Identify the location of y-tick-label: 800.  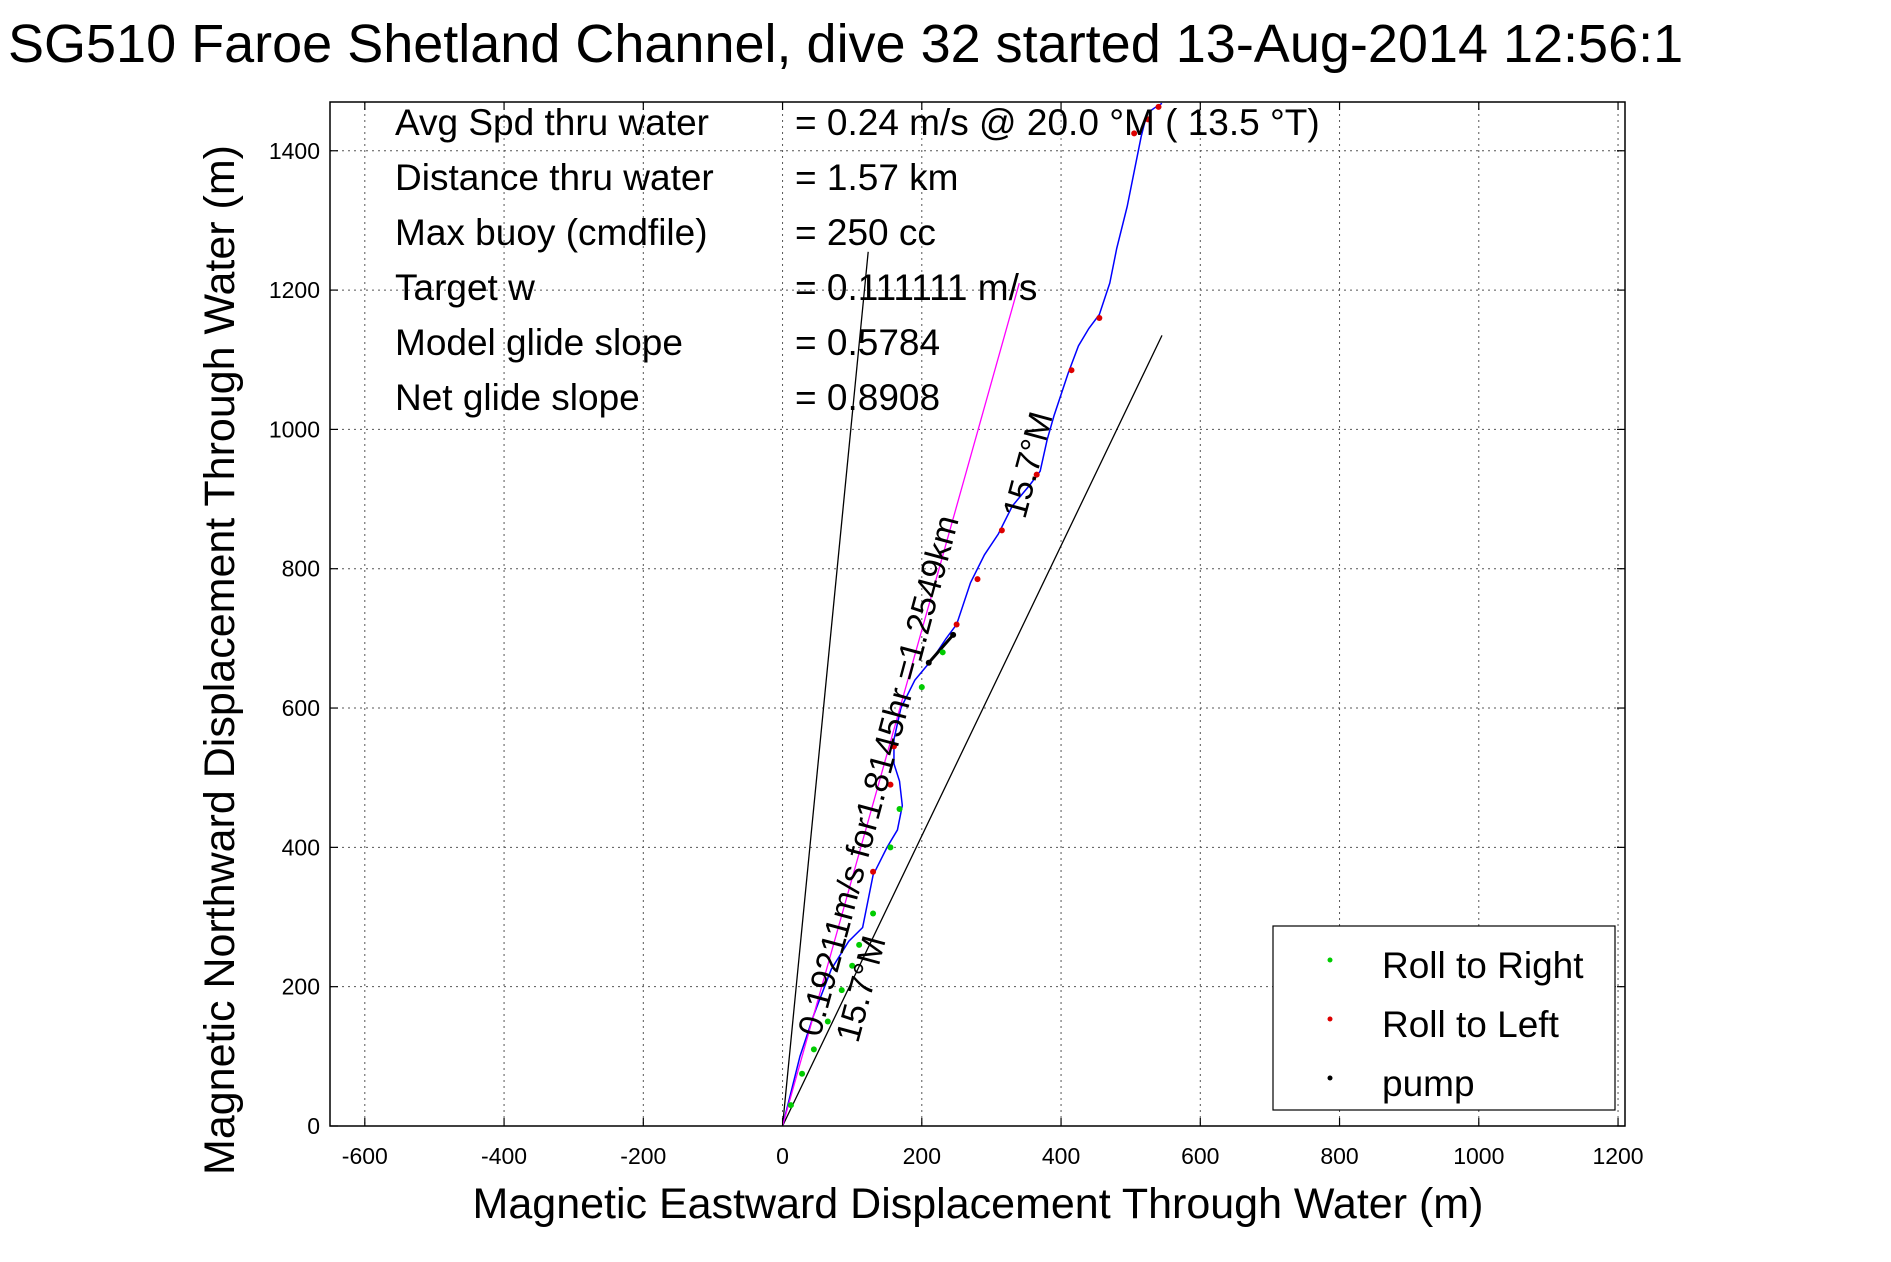
(301, 569).